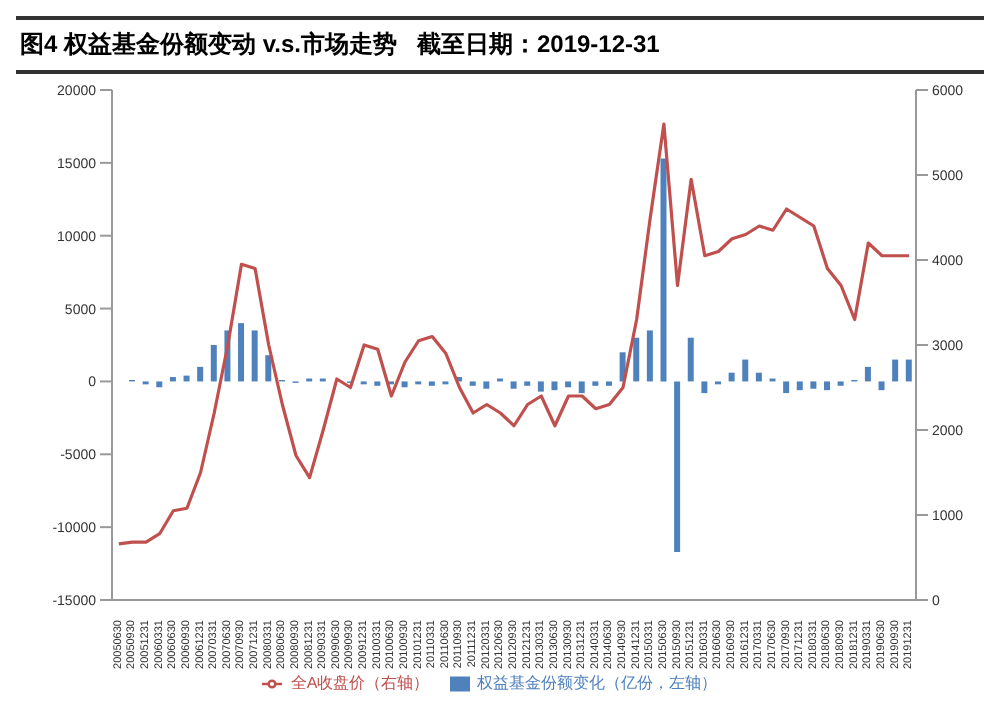  Describe the element at coordinates (597, 683) in the screenshot. I see `legend-label: 权益基金份额变化（亿份，左轴）` at that location.